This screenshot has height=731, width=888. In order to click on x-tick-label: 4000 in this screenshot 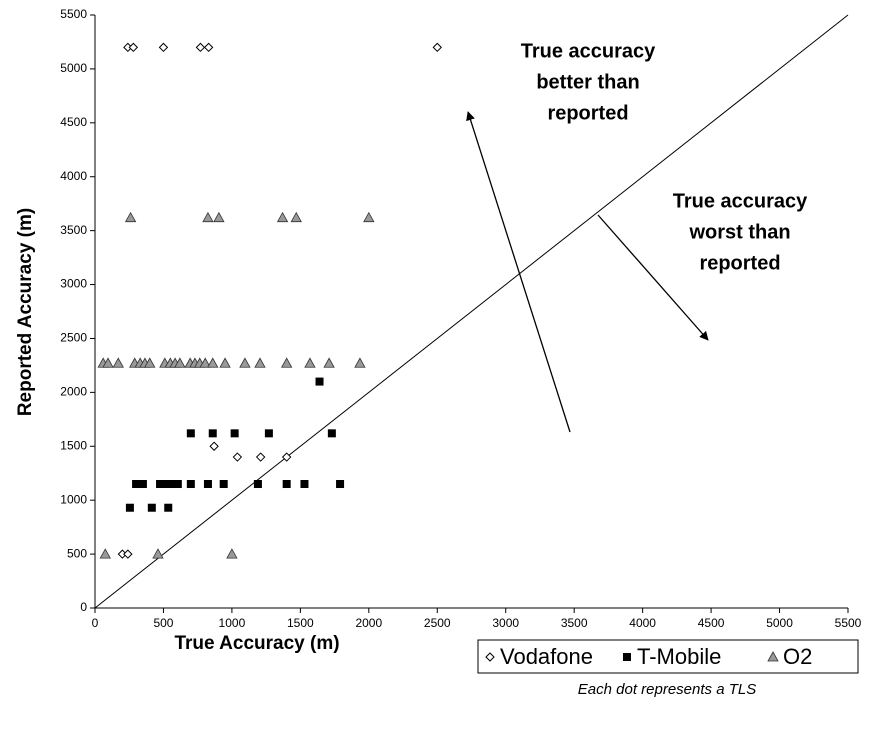, I will do `click(642, 623)`.